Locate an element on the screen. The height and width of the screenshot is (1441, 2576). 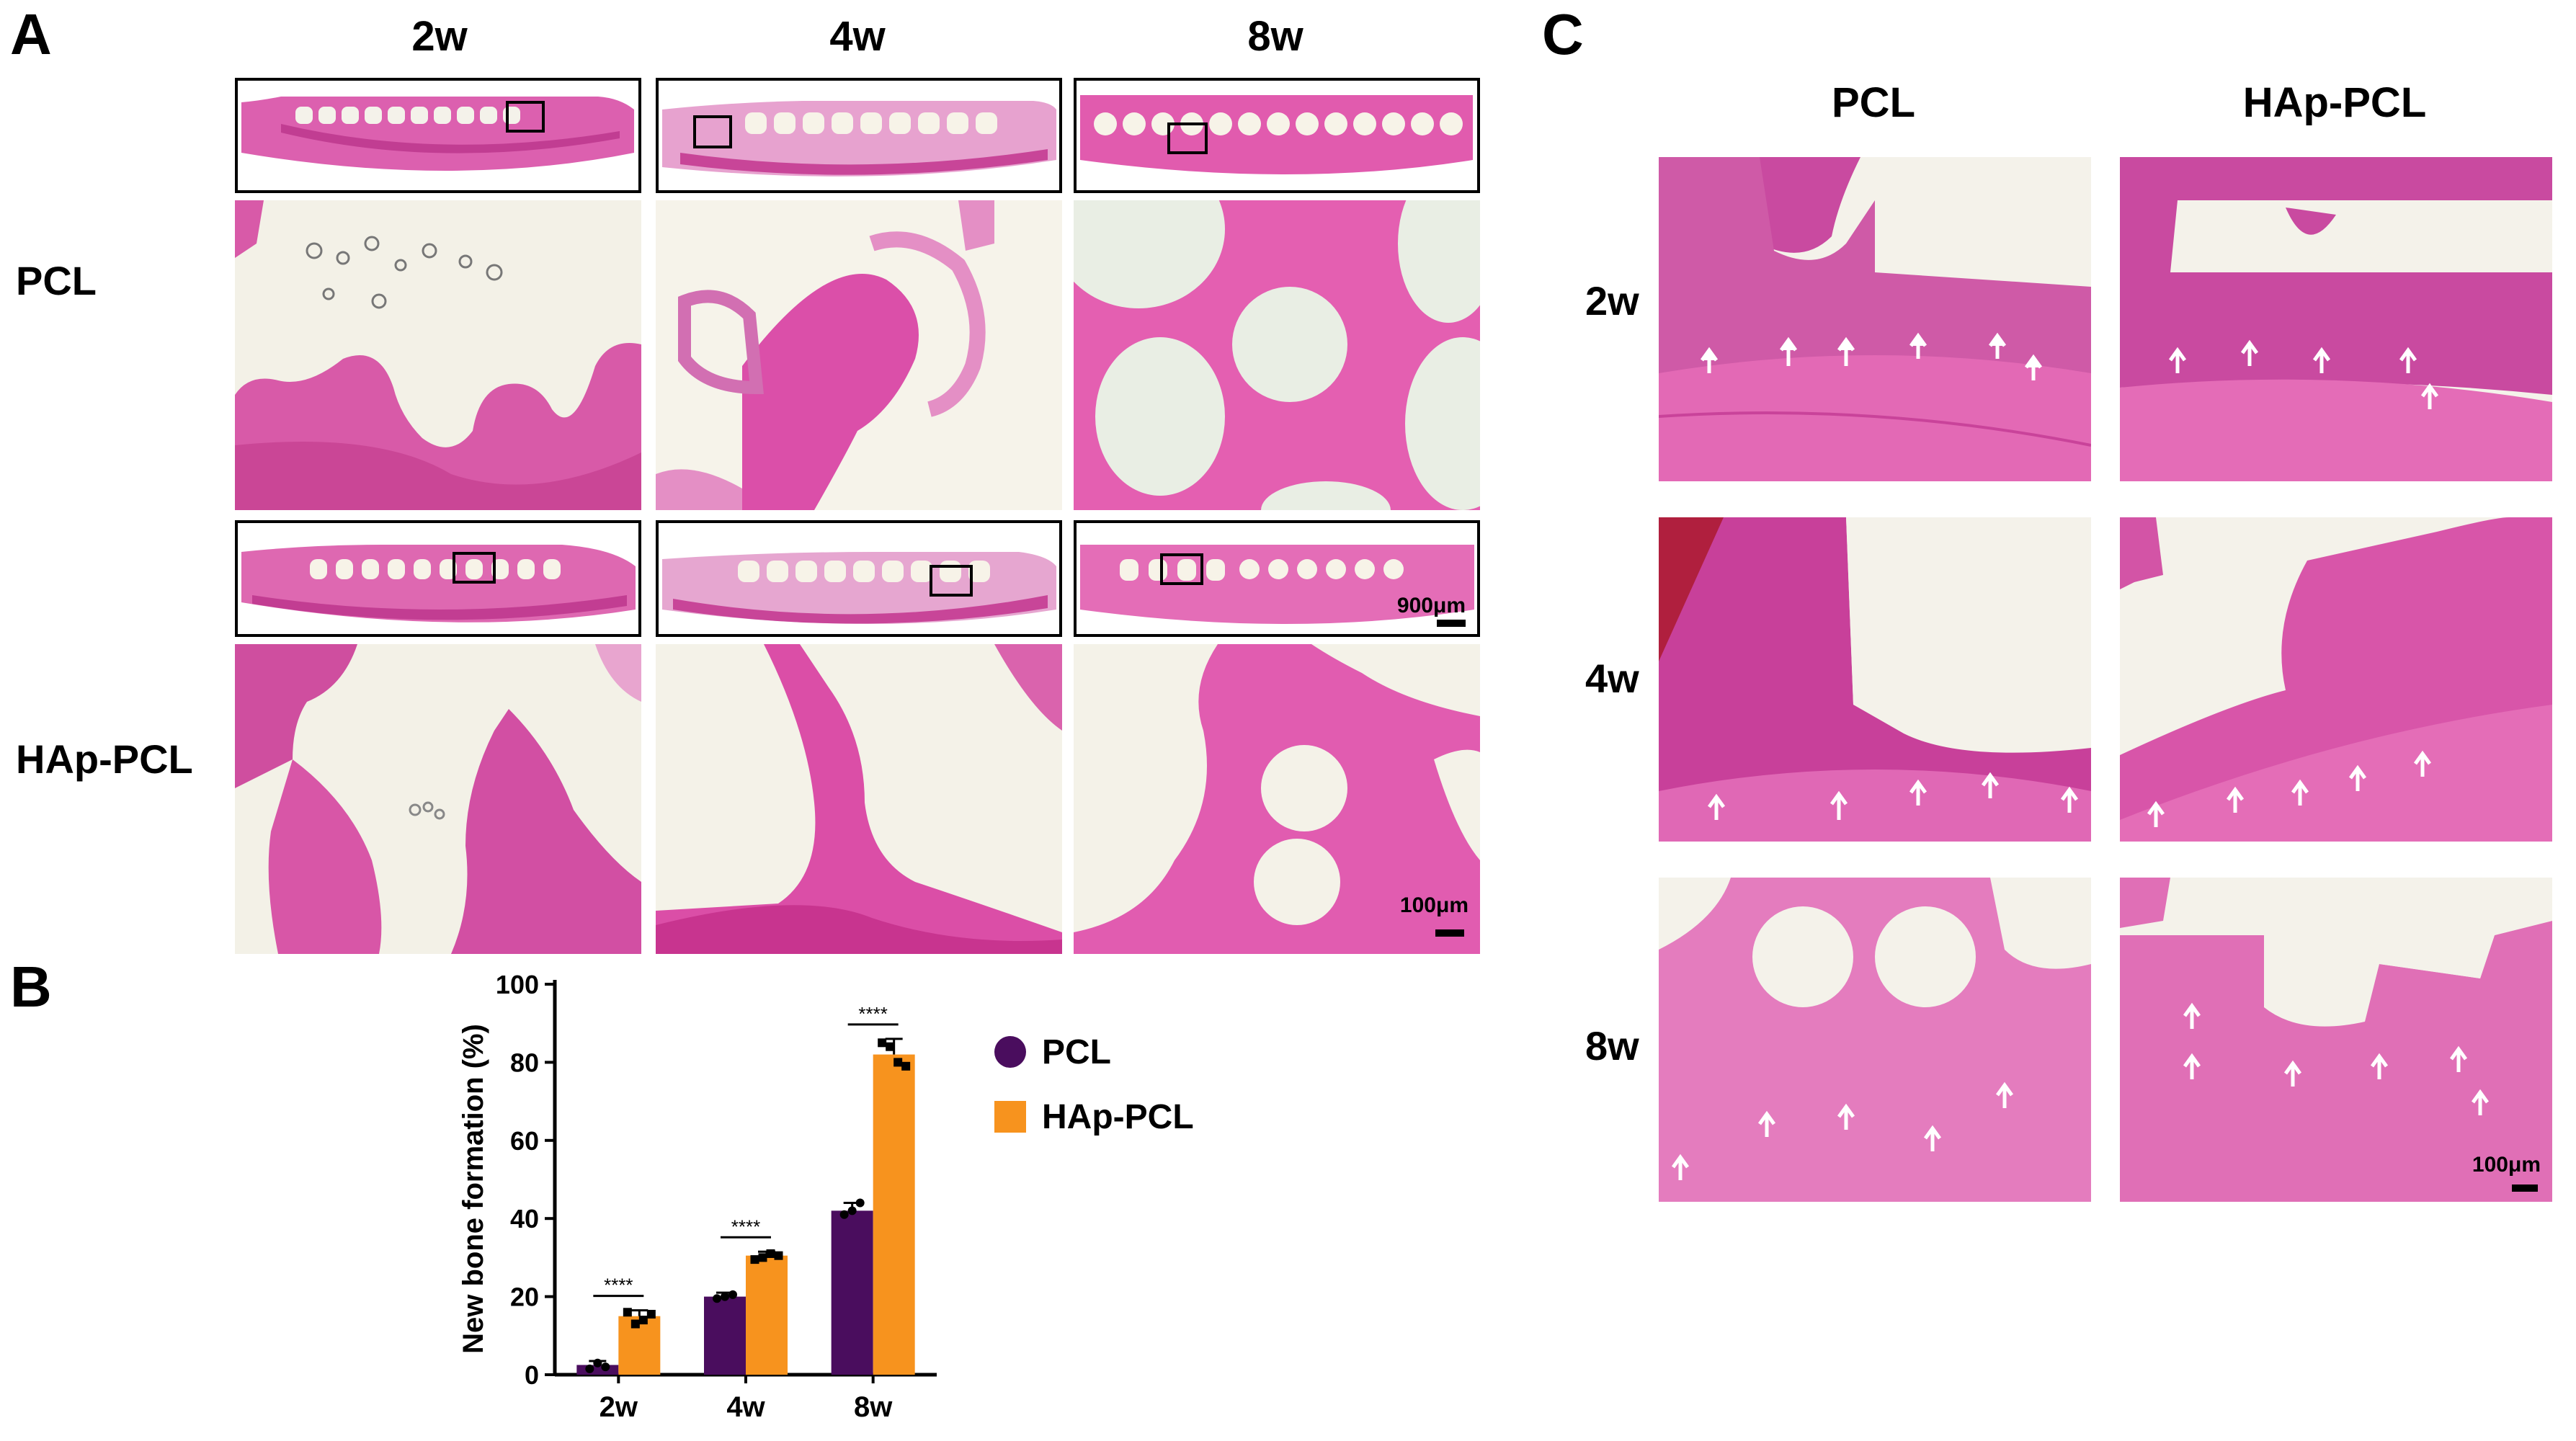
panel-c-row-8w: 8w is located at coordinates (1612, 1046).